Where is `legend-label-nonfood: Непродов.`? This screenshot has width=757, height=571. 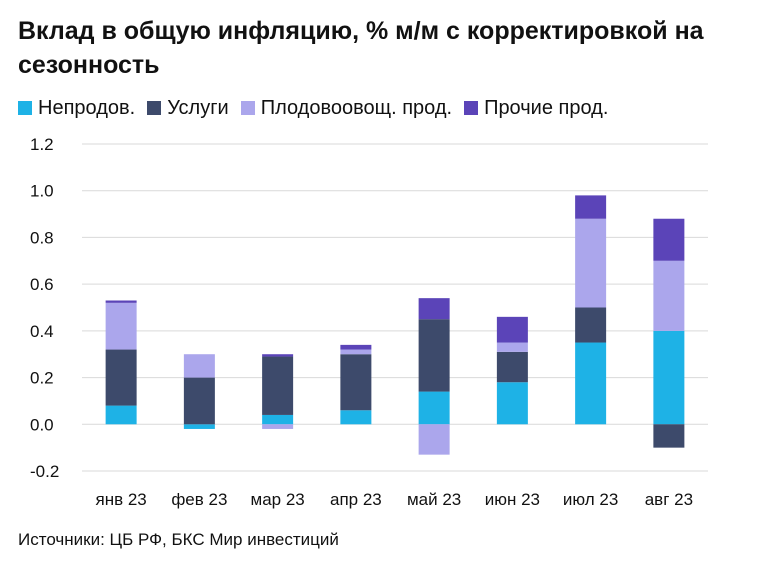
legend-label-nonfood: Непродов. is located at coordinates (87, 107).